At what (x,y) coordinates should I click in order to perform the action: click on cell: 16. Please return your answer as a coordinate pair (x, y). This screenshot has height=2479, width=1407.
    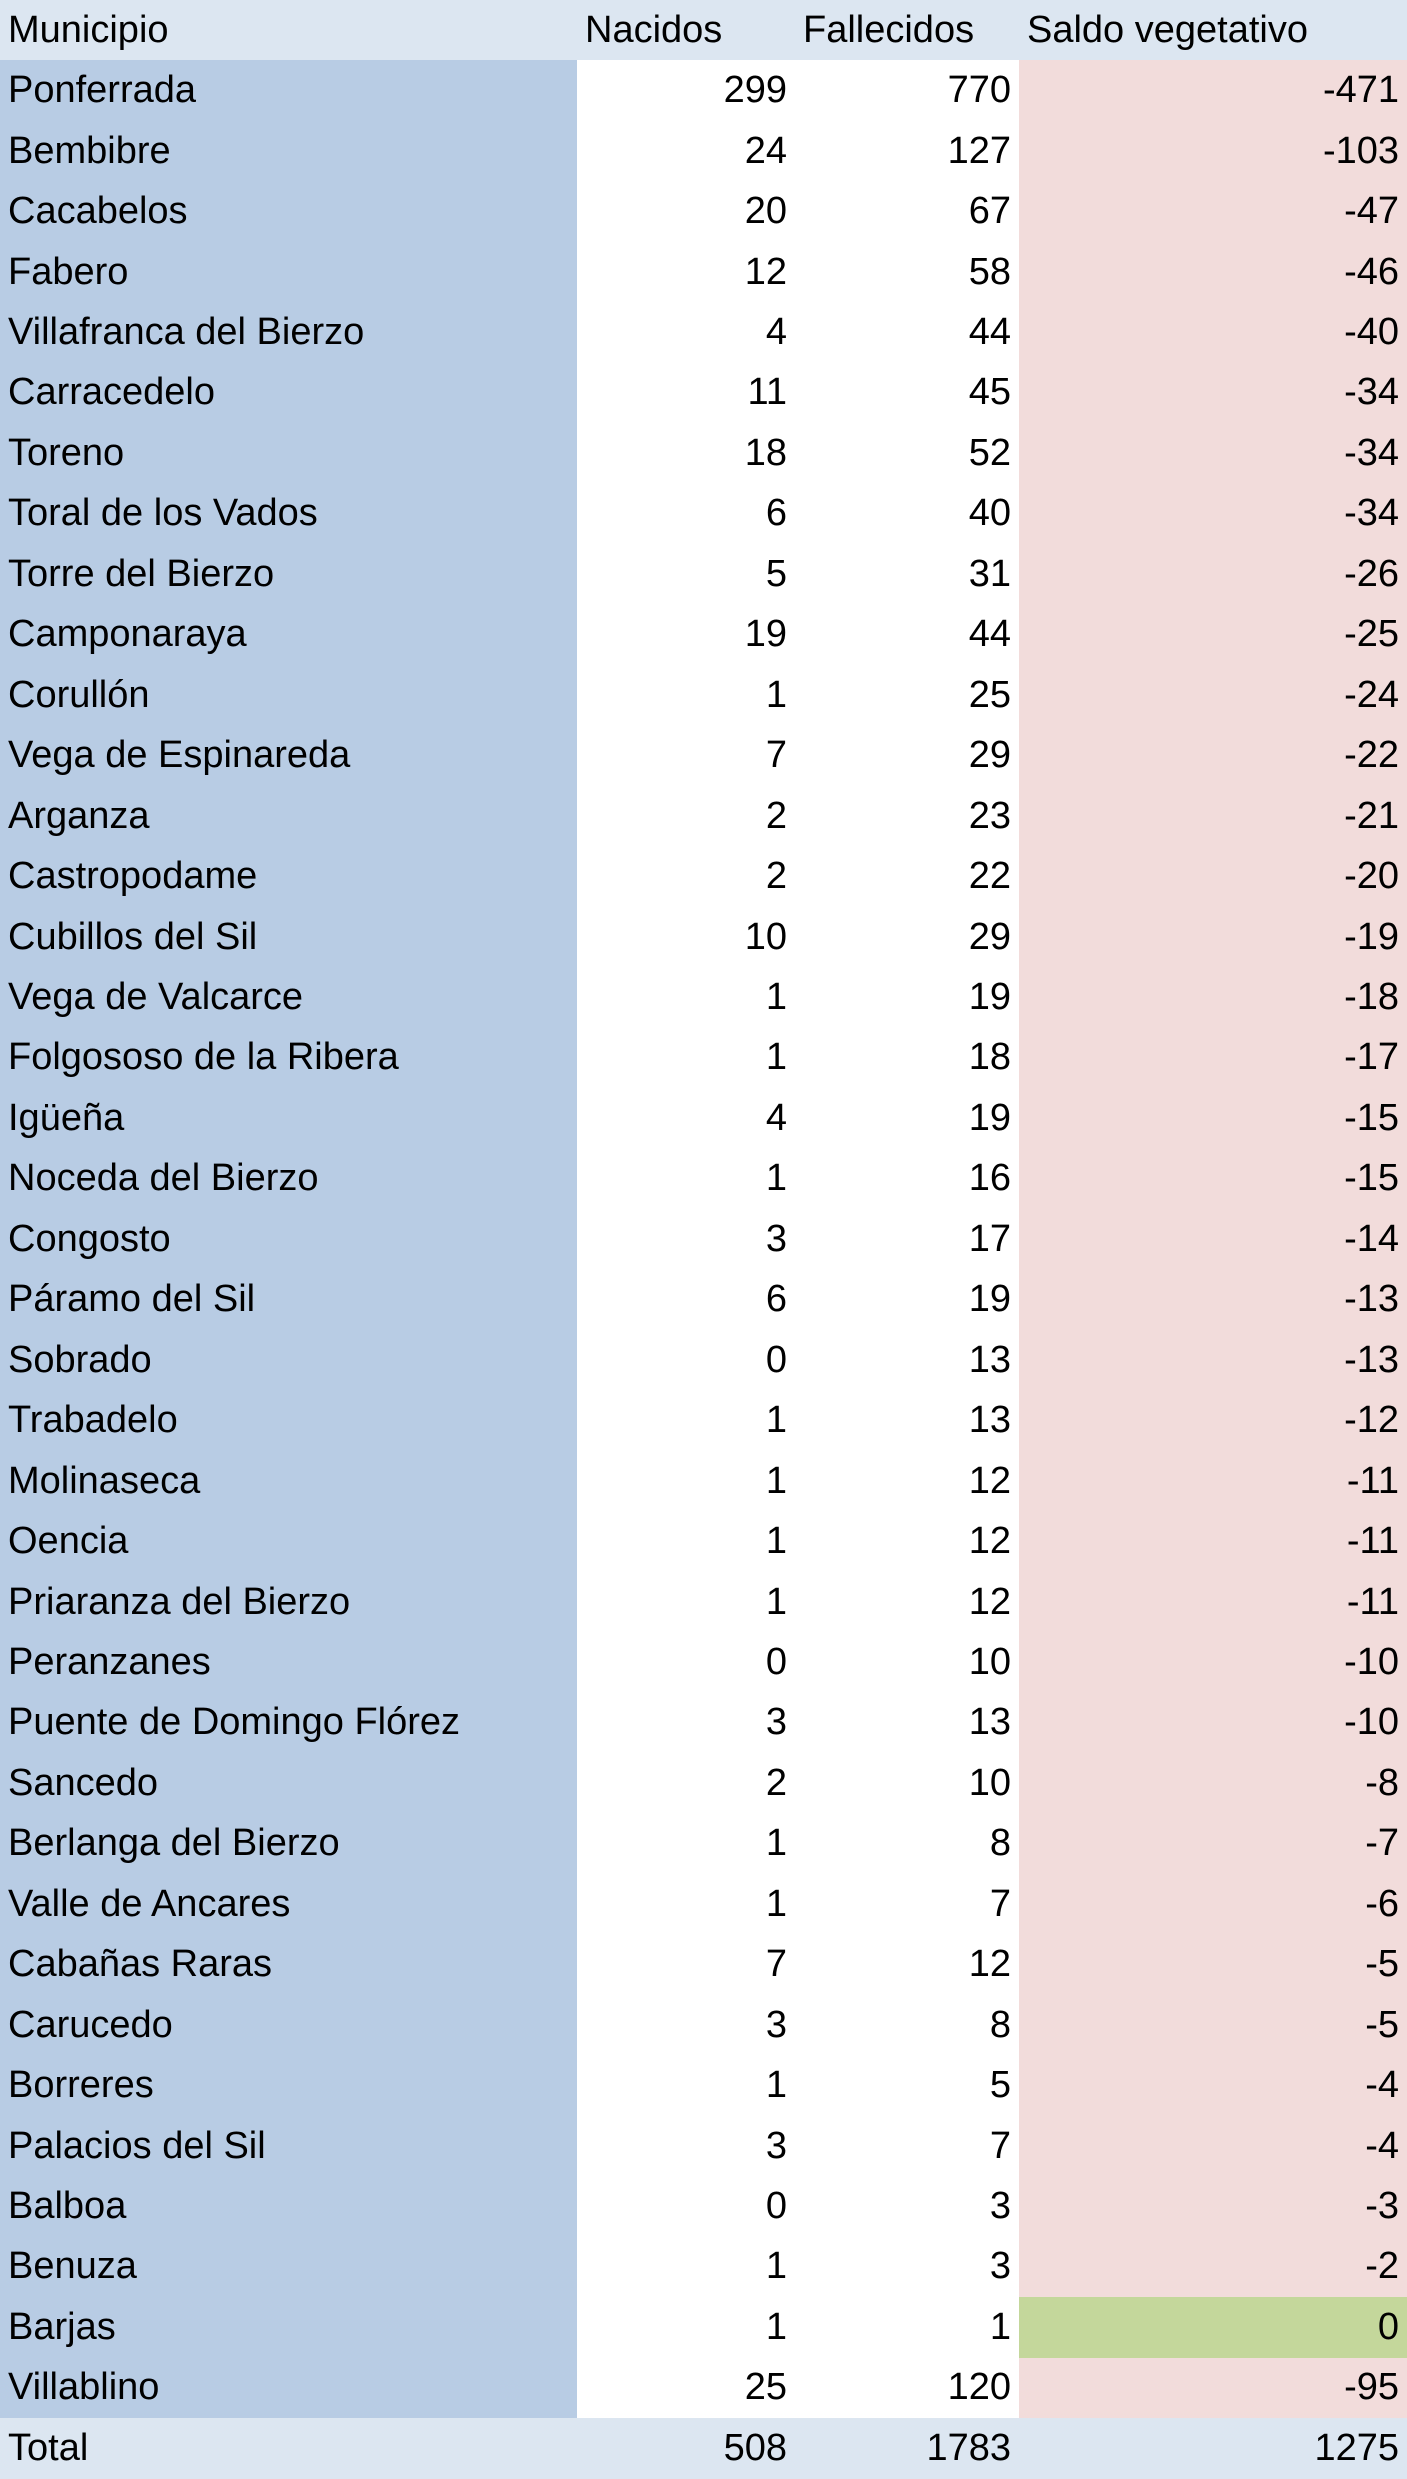
    Looking at the image, I should click on (907, 1179).